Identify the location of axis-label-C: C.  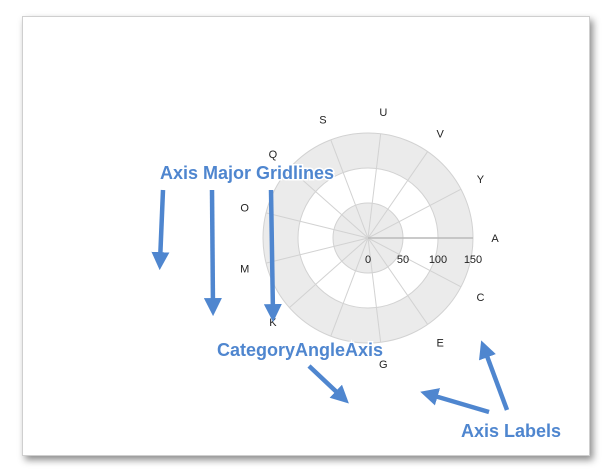
(480, 298).